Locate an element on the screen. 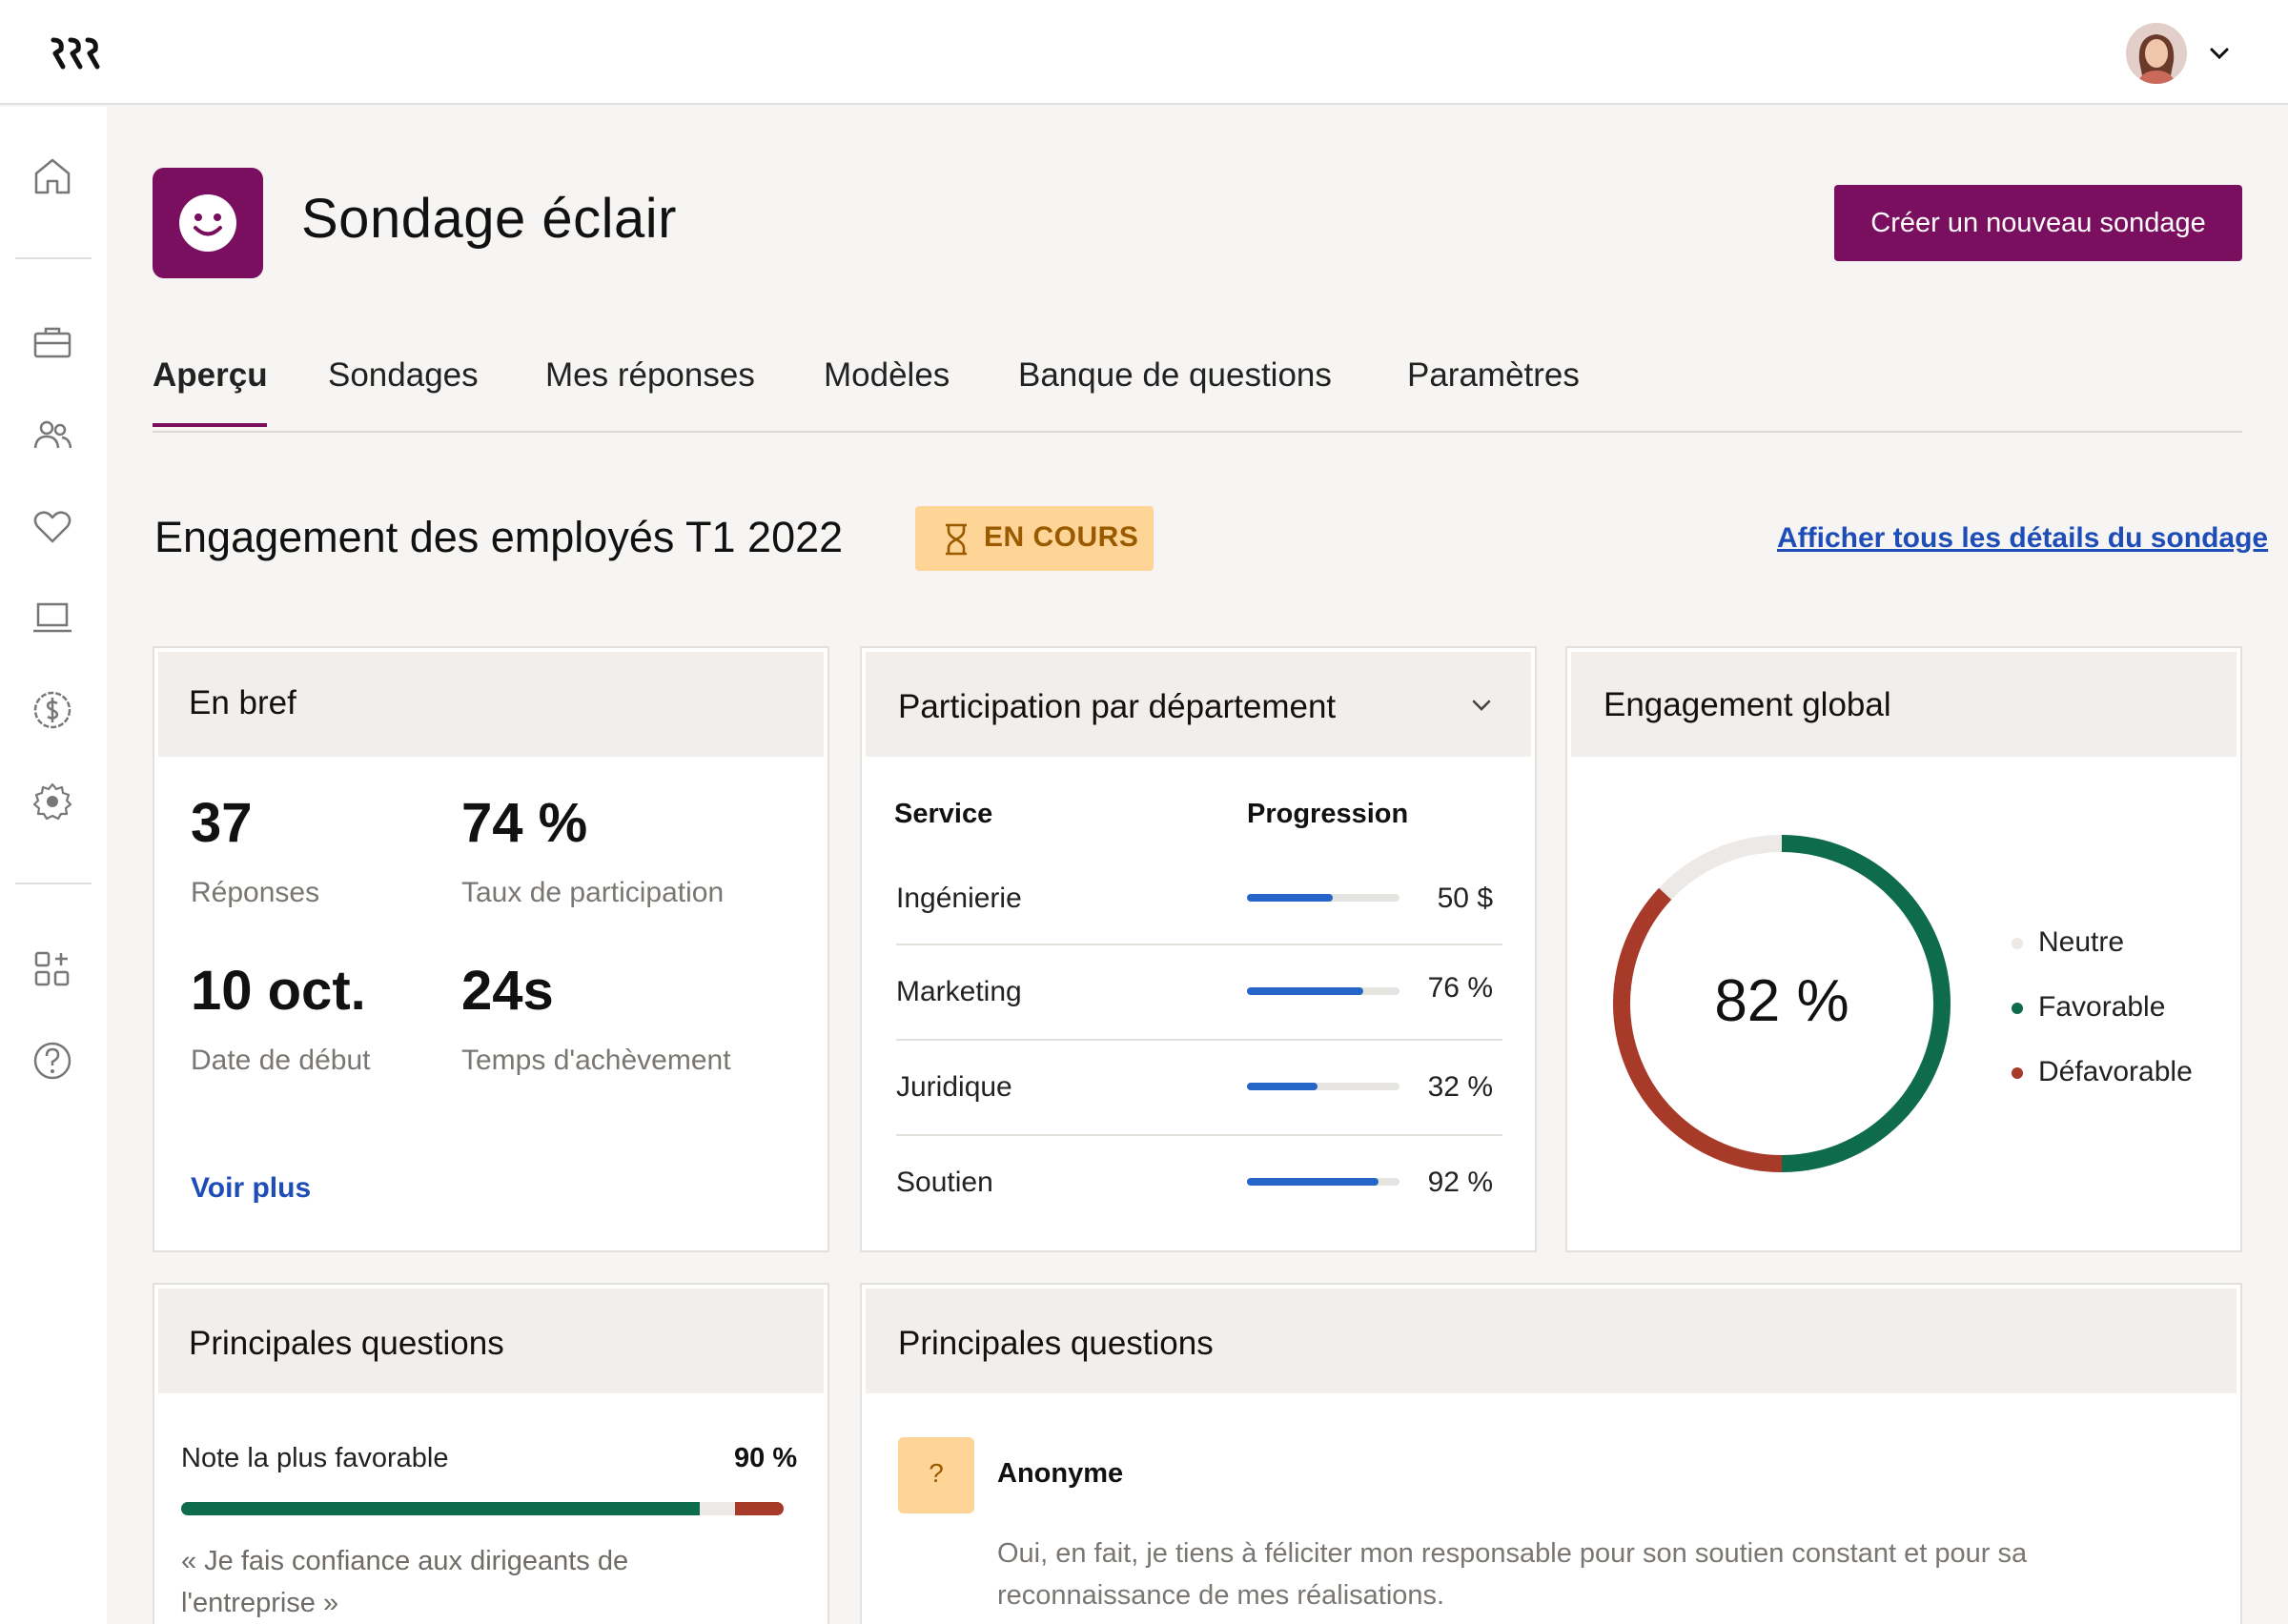 The width and height of the screenshot is (2288, 1624). table-row: Juridique 32 % is located at coordinates (1199, 1103).